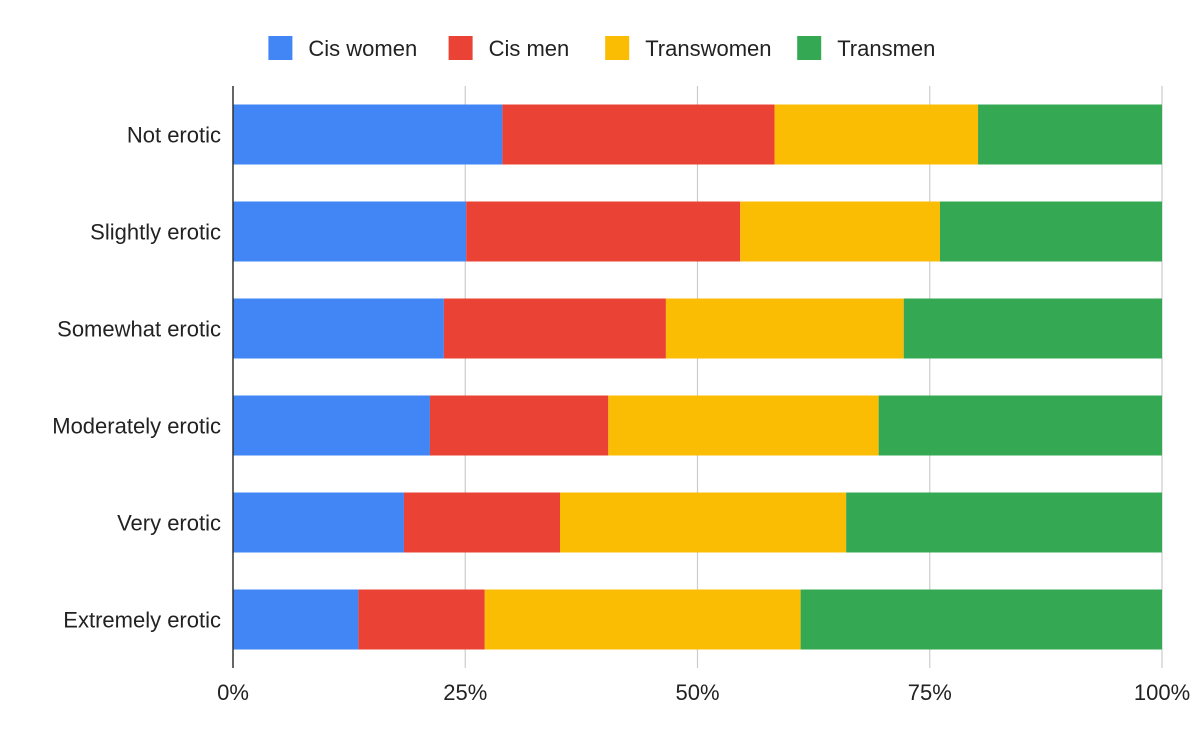 The image size is (1200, 742). I want to click on legend: Cis women Cis men Transwomen Transmen, so click(601, 48).